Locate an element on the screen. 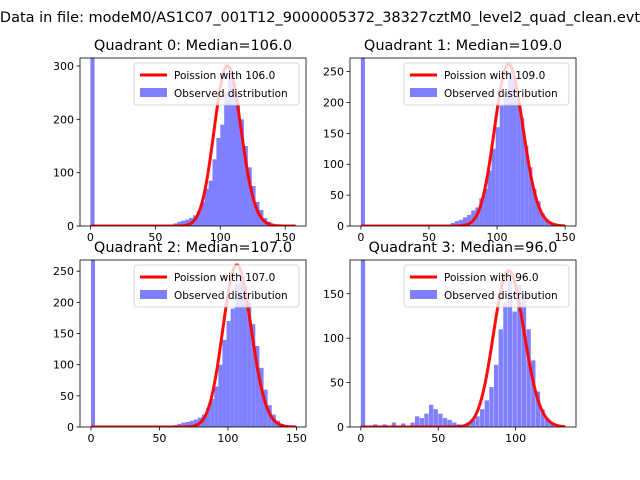  subplot-title: Quadrant 0: Median=106.0 is located at coordinates (193, 46).